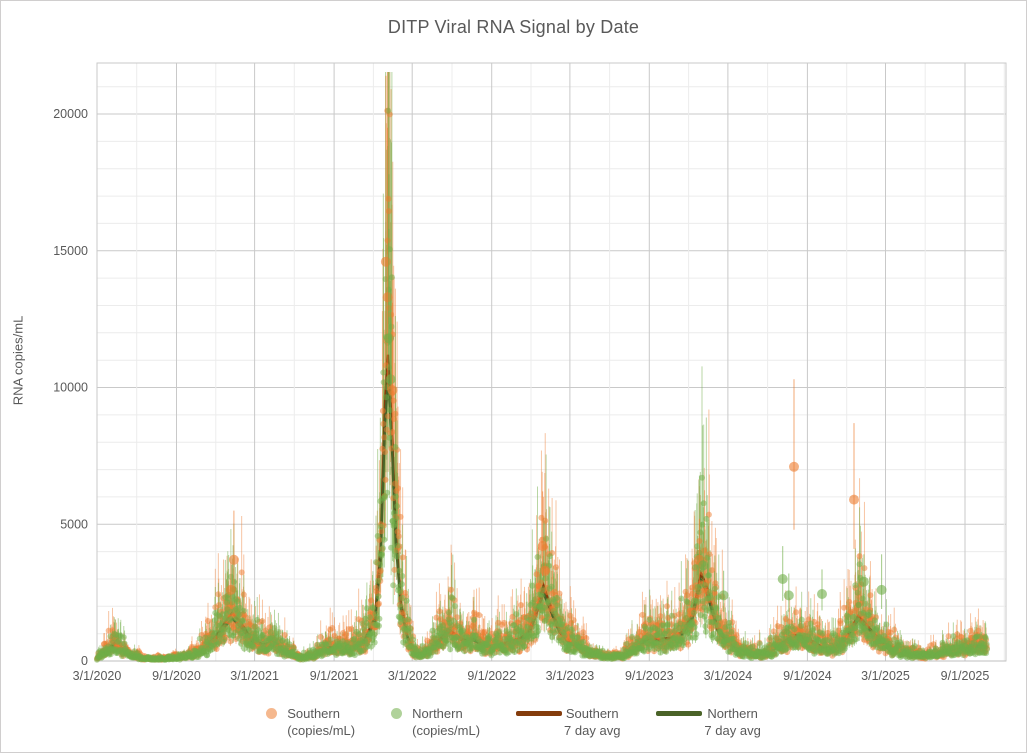 This screenshot has height=753, width=1027. Describe the element at coordinates (539, 713) in the screenshot. I see `southern-avg-line-swatch-icon` at that location.